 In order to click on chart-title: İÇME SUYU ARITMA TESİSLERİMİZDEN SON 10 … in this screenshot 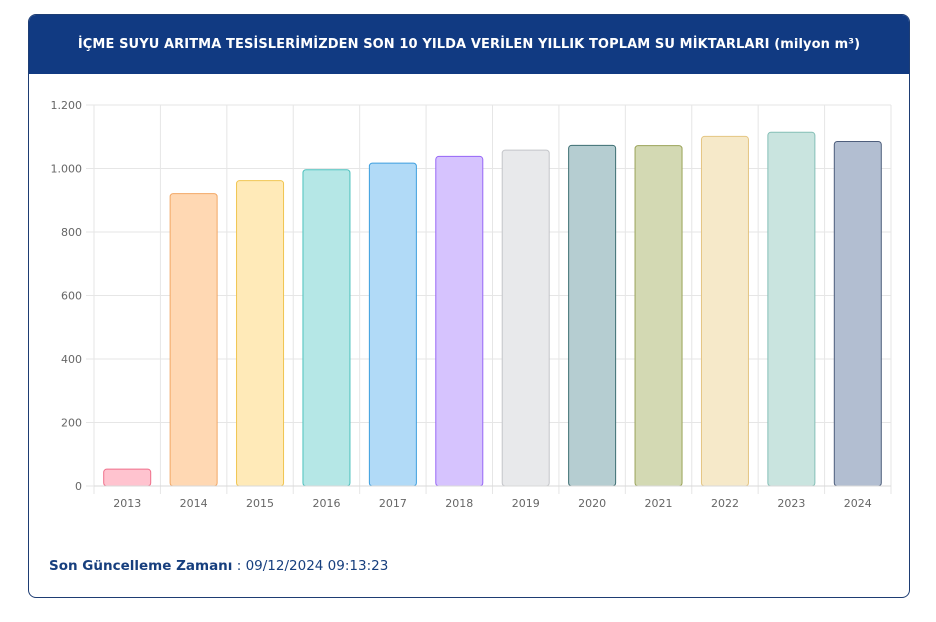, I will do `click(469, 44)`.